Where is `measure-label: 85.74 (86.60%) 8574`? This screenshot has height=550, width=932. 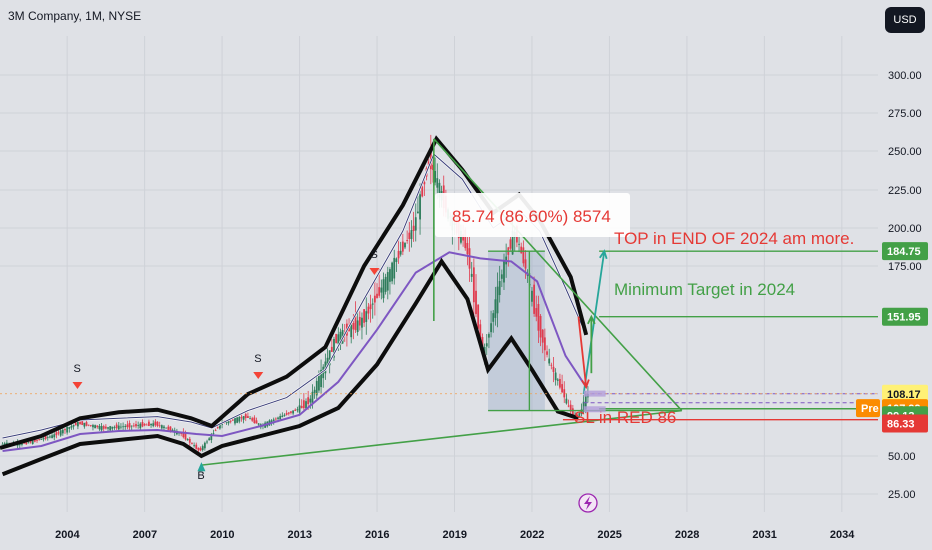 measure-label: 85.74 (86.60%) 8574 is located at coordinates (531, 216).